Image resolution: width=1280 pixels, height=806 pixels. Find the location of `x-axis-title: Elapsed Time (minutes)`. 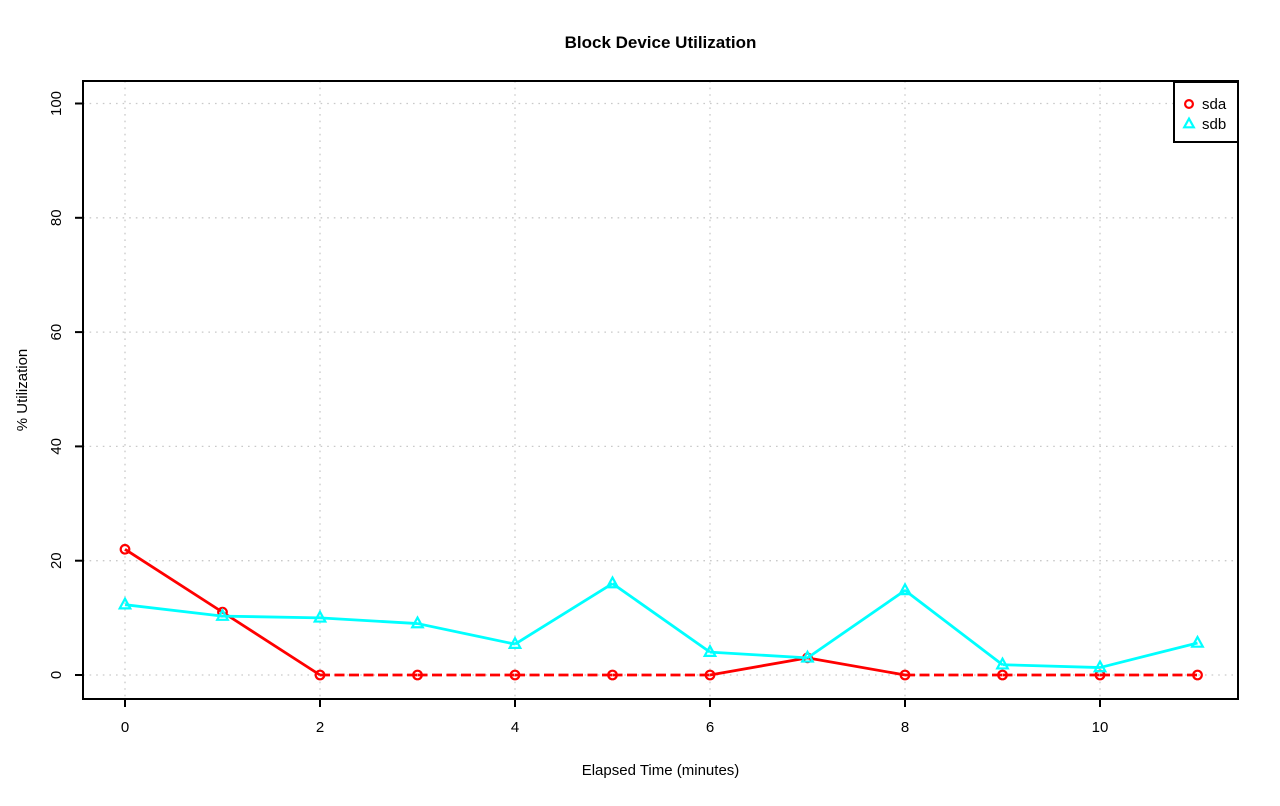

x-axis-title: Elapsed Time (minutes) is located at coordinates (661, 770).